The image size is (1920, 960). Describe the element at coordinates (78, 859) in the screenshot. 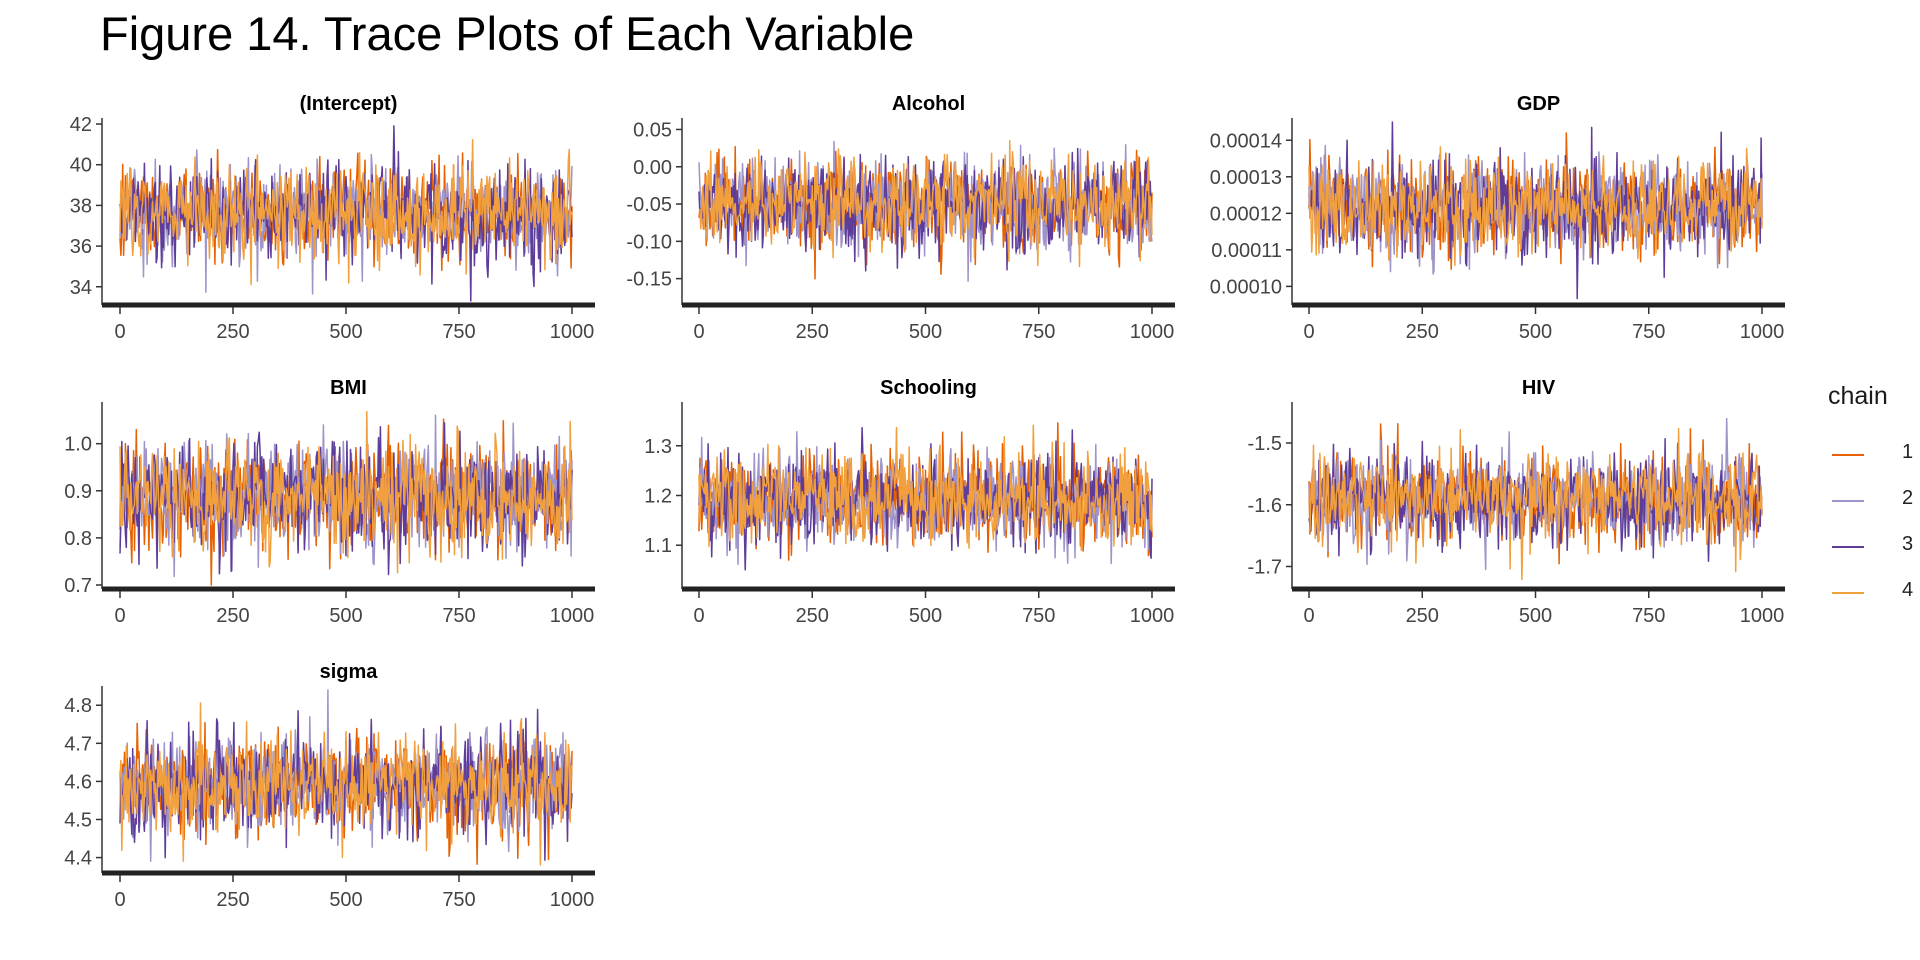

I see `y-tick-label: 4.4` at that location.